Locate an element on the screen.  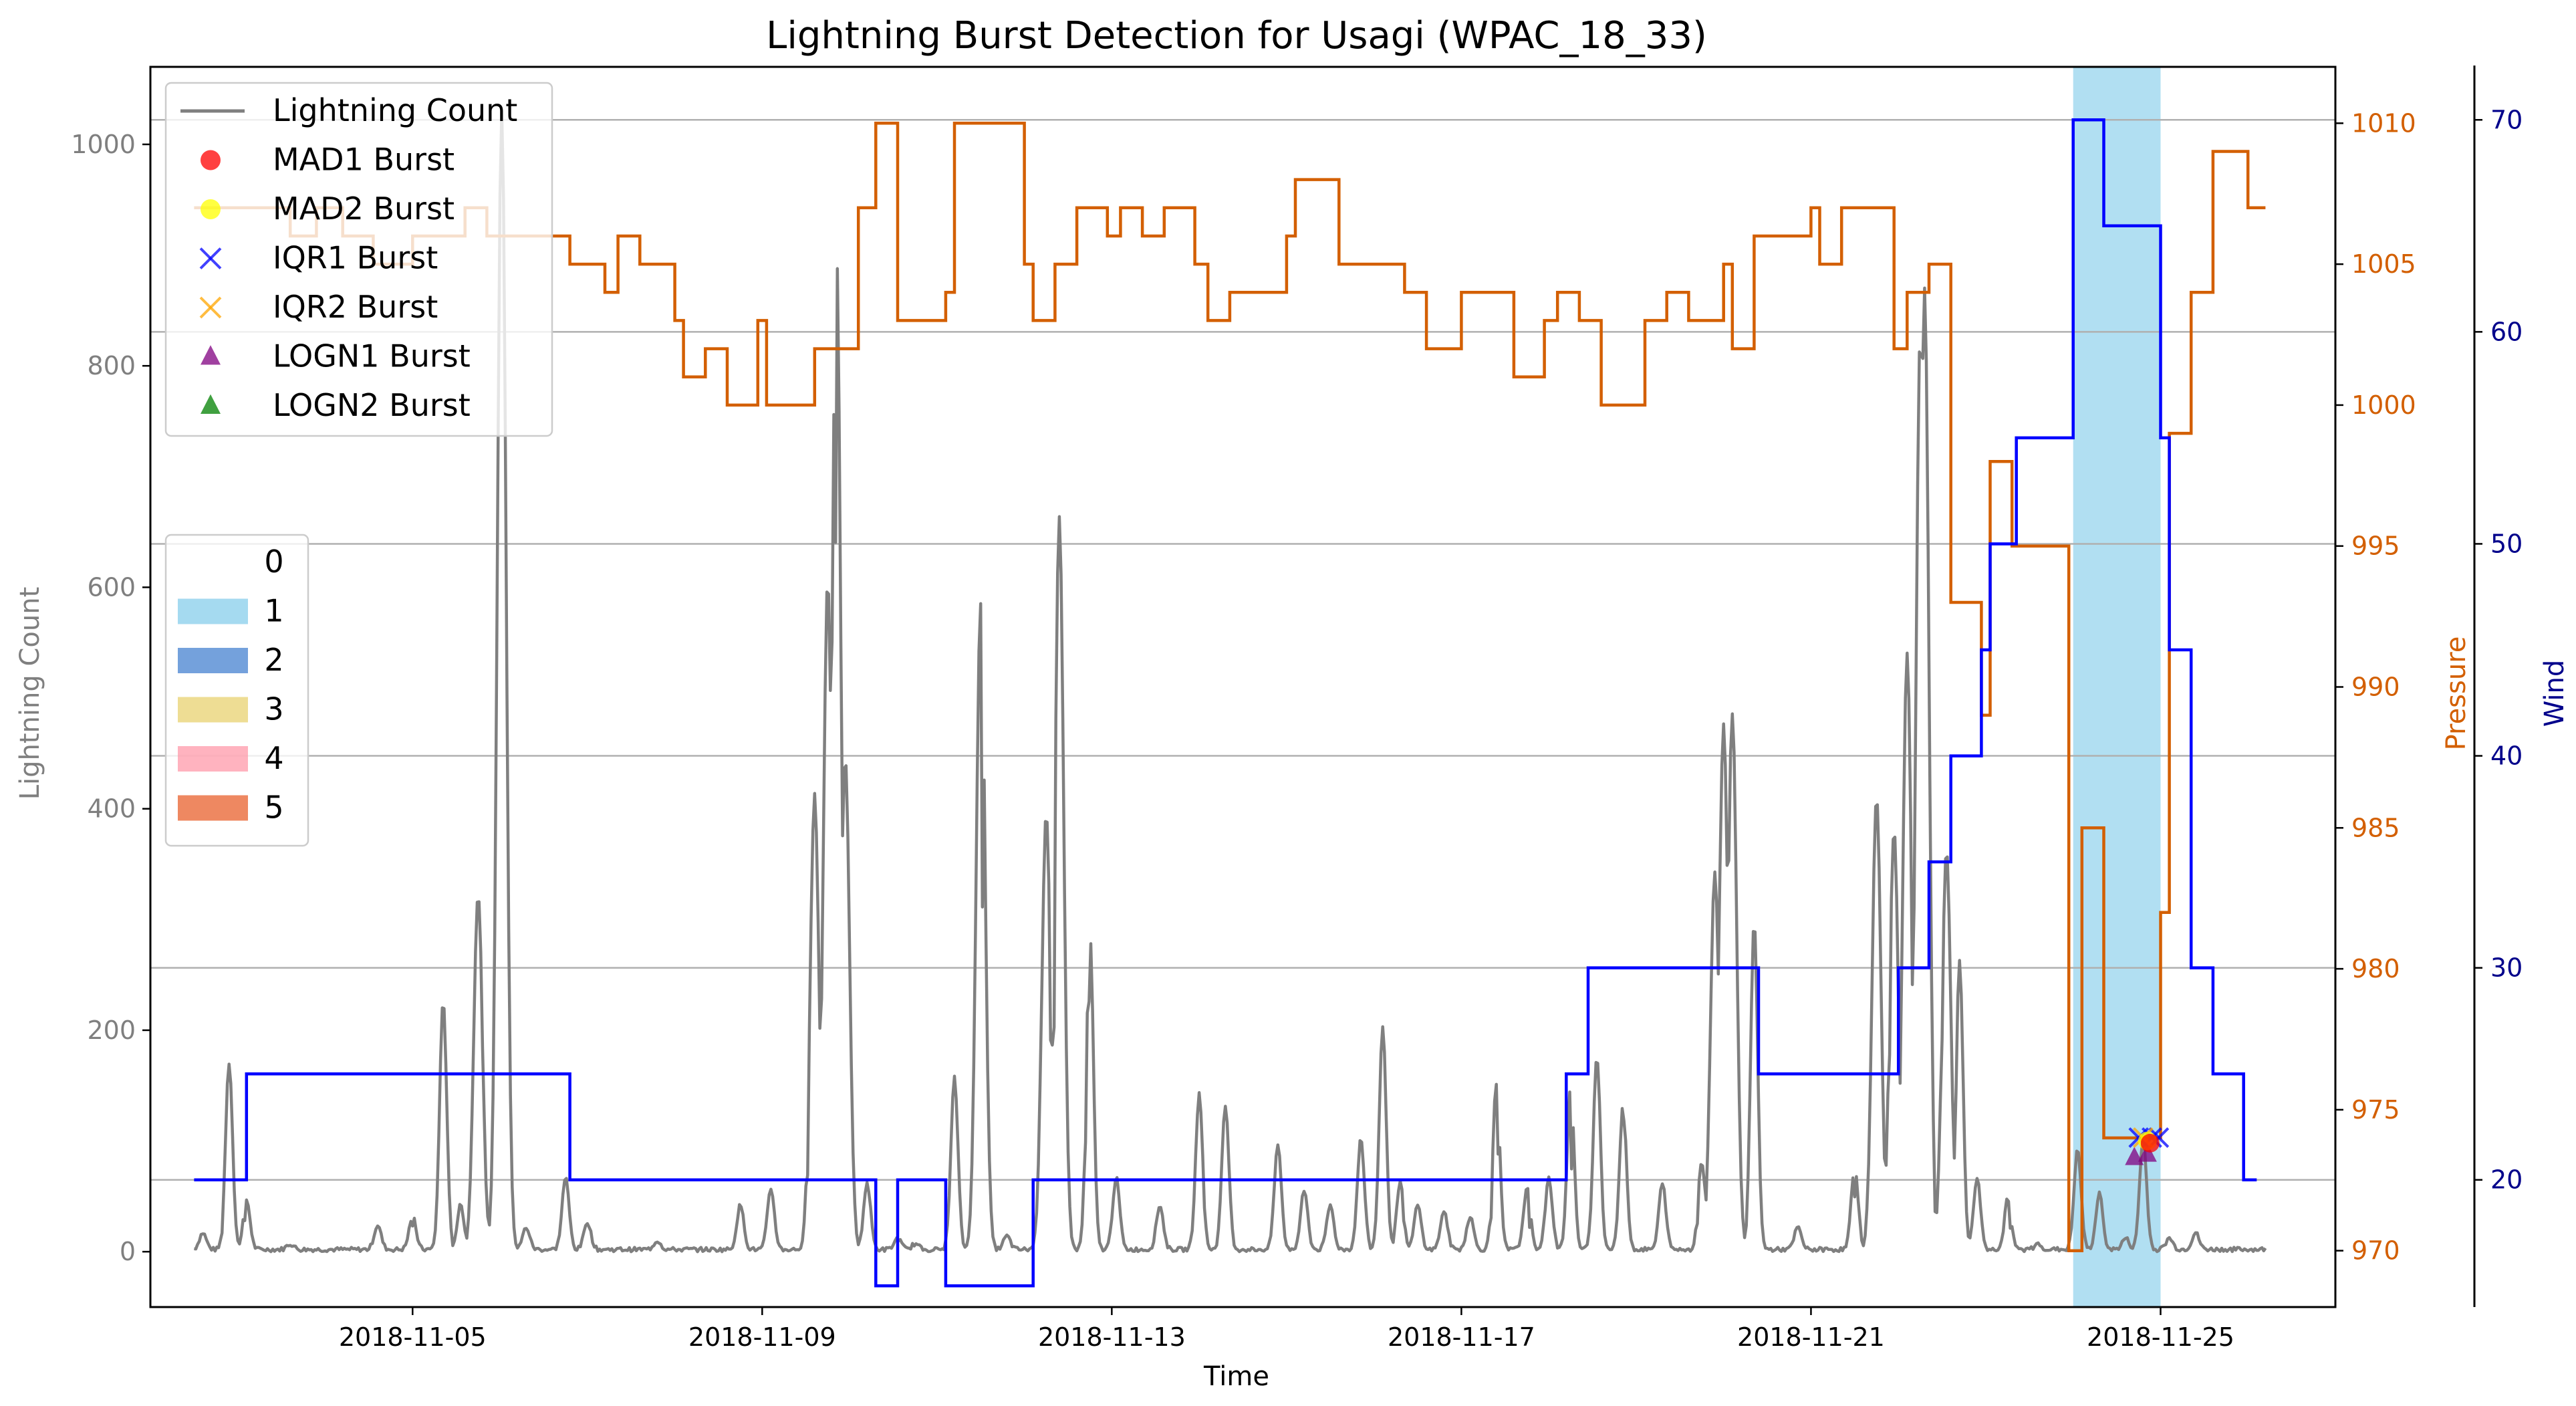
burst-markers is located at coordinates (2147, 1146).